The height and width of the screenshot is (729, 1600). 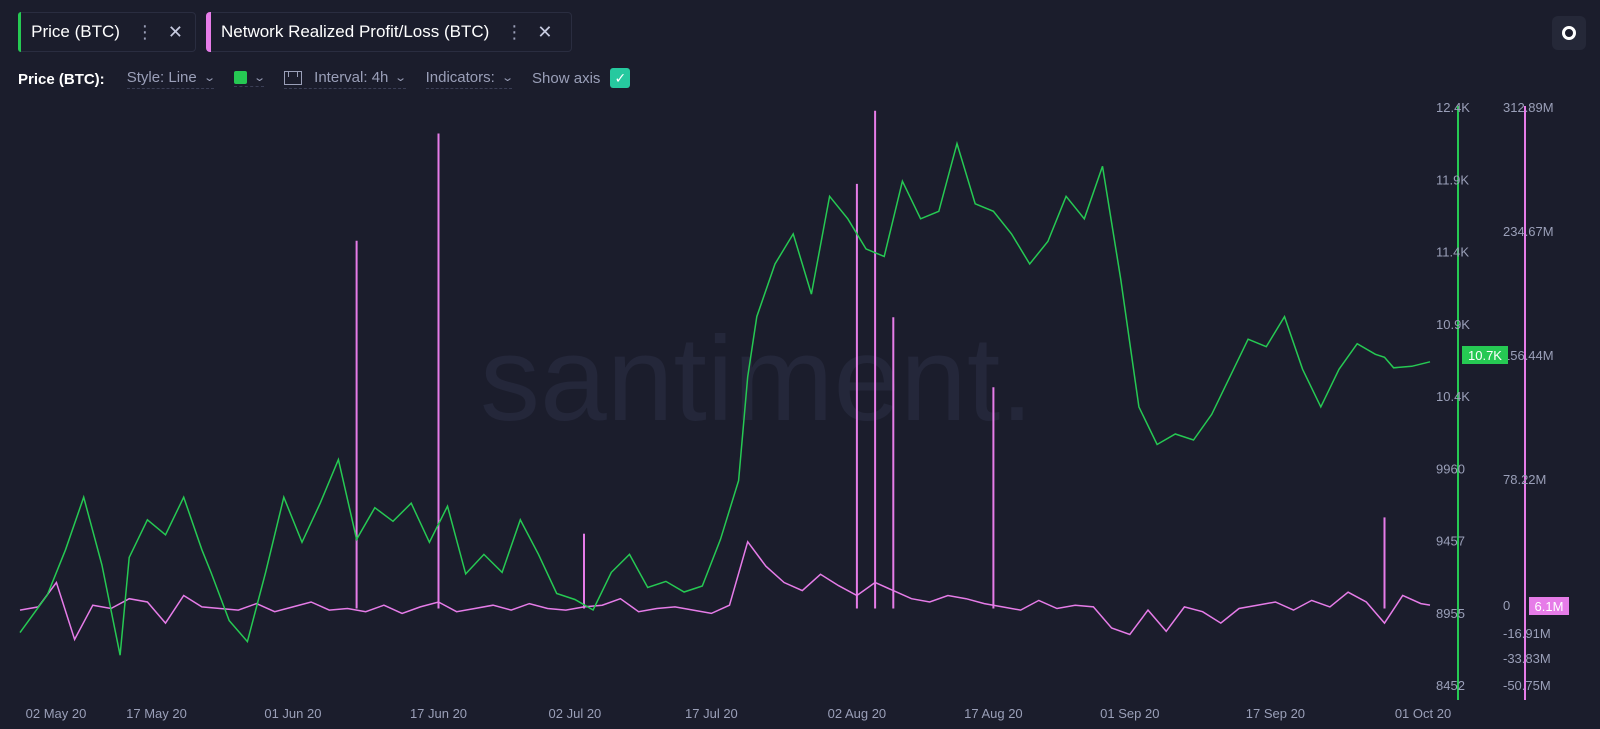 I want to click on pl-tick-label: 78.22M, so click(x=1524, y=479).